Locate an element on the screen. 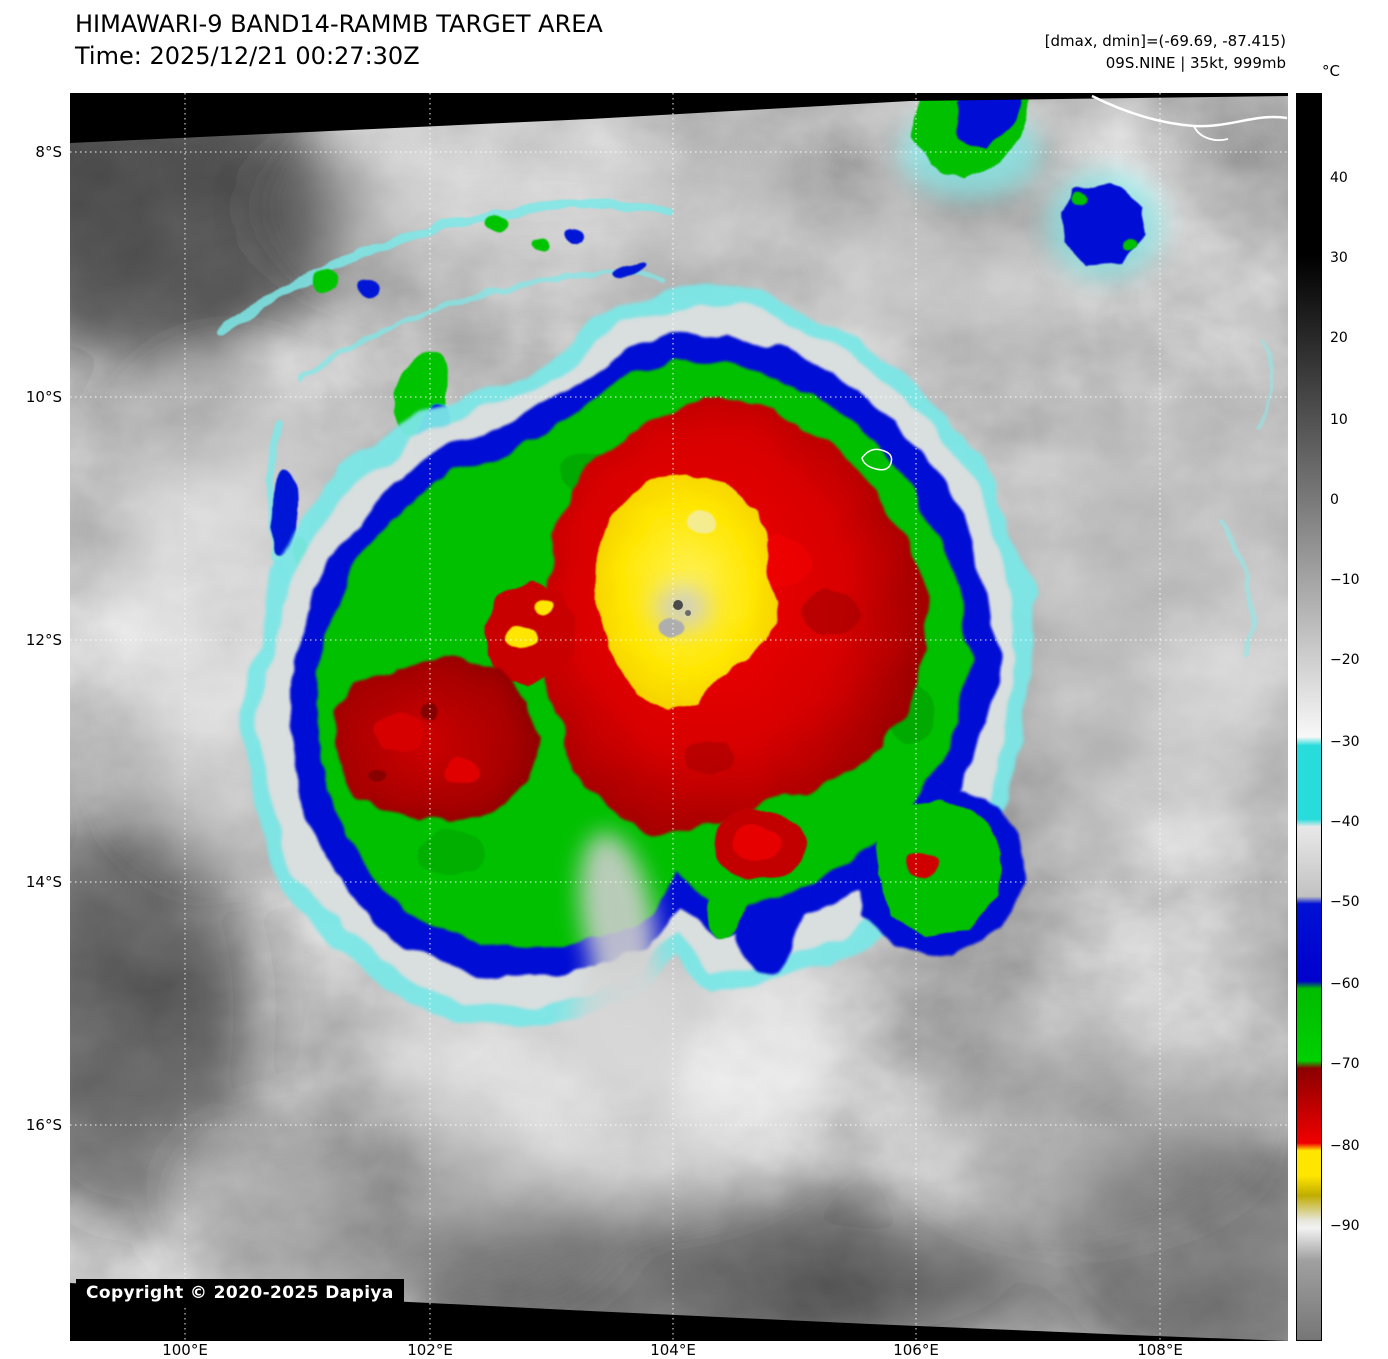 The image size is (1388, 1359). lon-label: 106°E is located at coordinates (916, 1350).